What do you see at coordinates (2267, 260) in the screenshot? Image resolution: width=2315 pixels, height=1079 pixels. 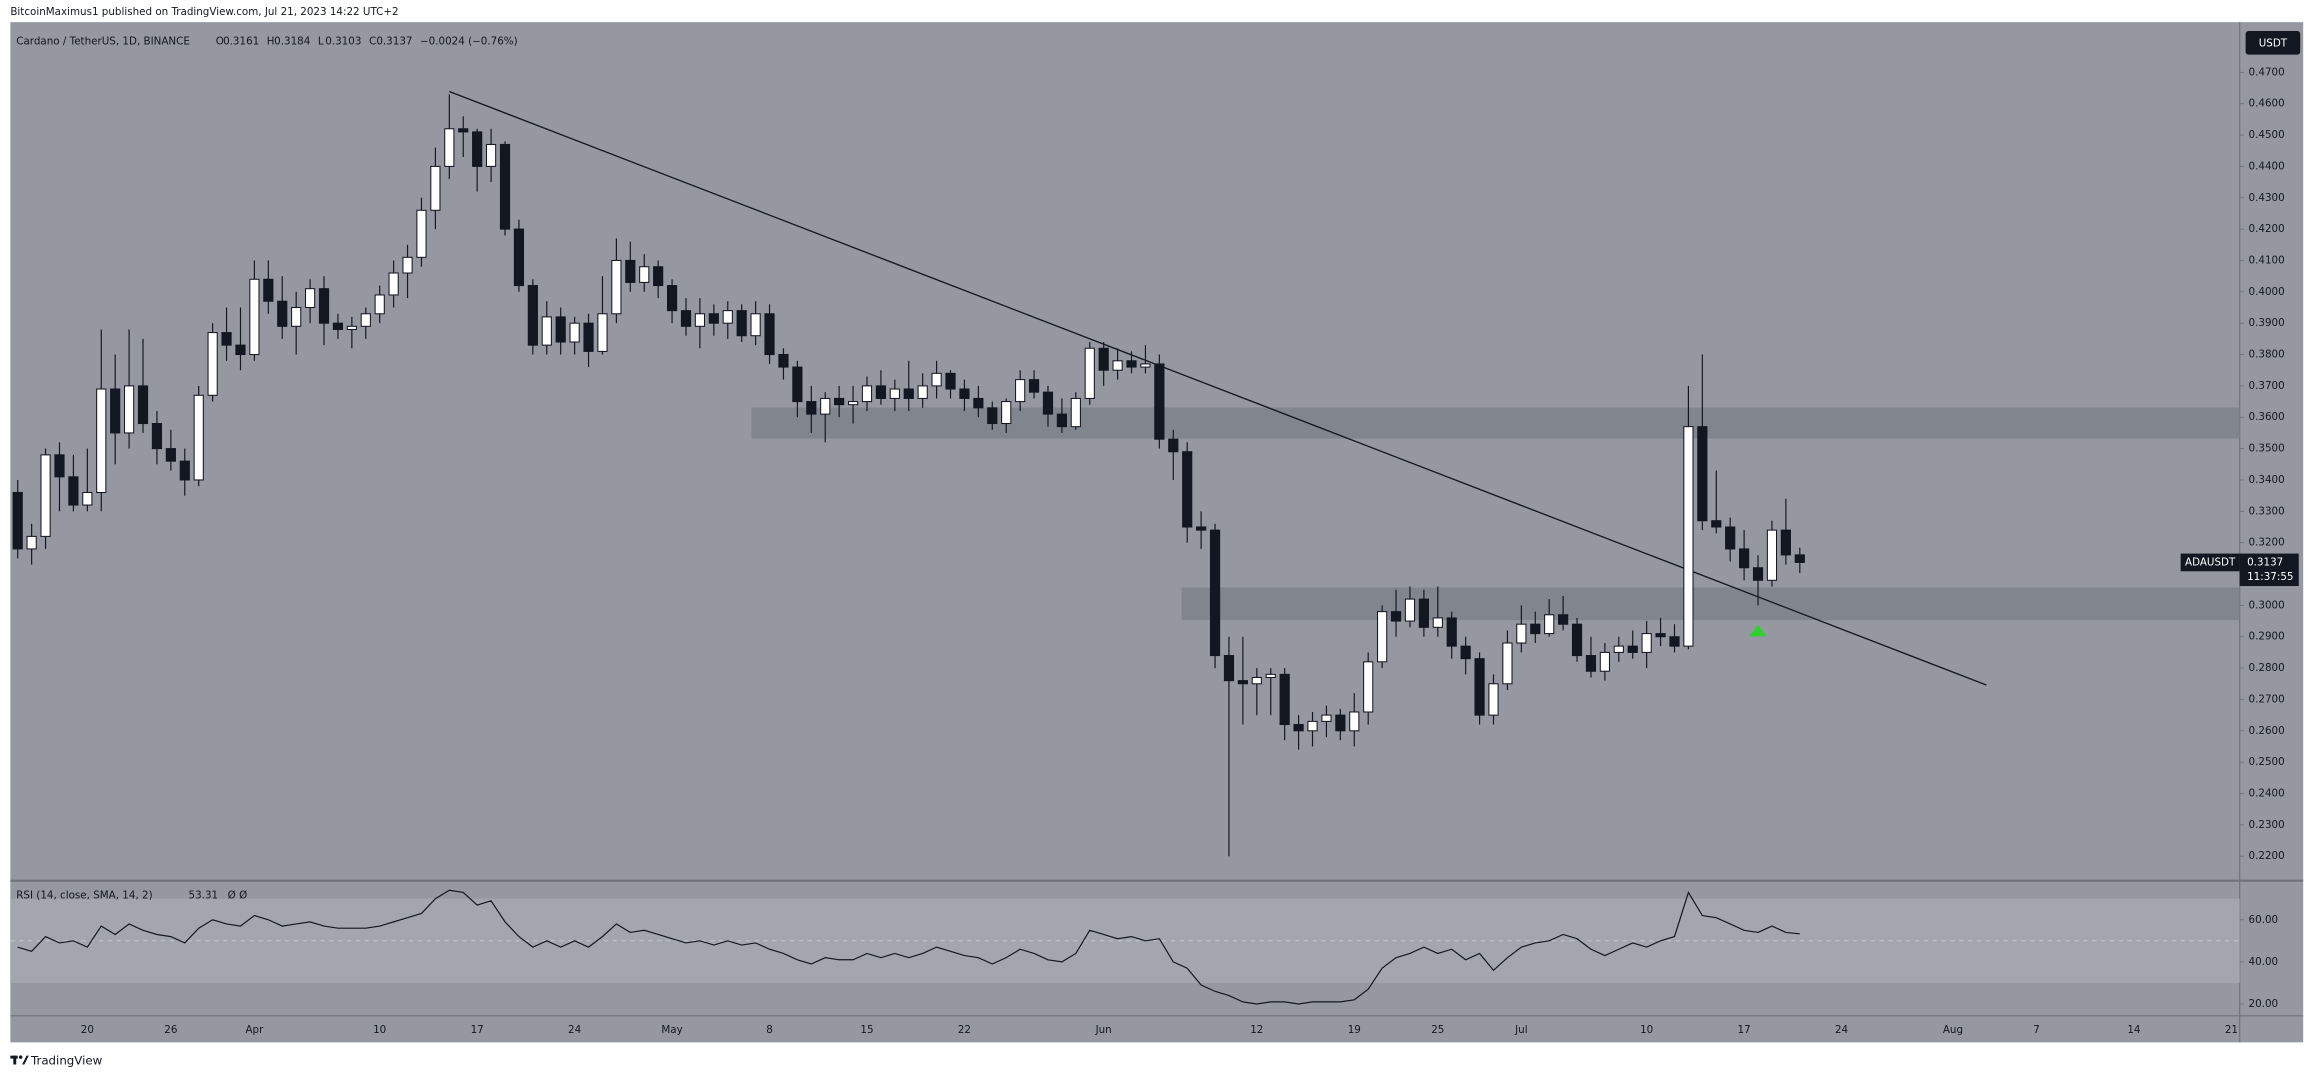 I see `y-tick-label: 0.4100` at bounding box center [2267, 260].